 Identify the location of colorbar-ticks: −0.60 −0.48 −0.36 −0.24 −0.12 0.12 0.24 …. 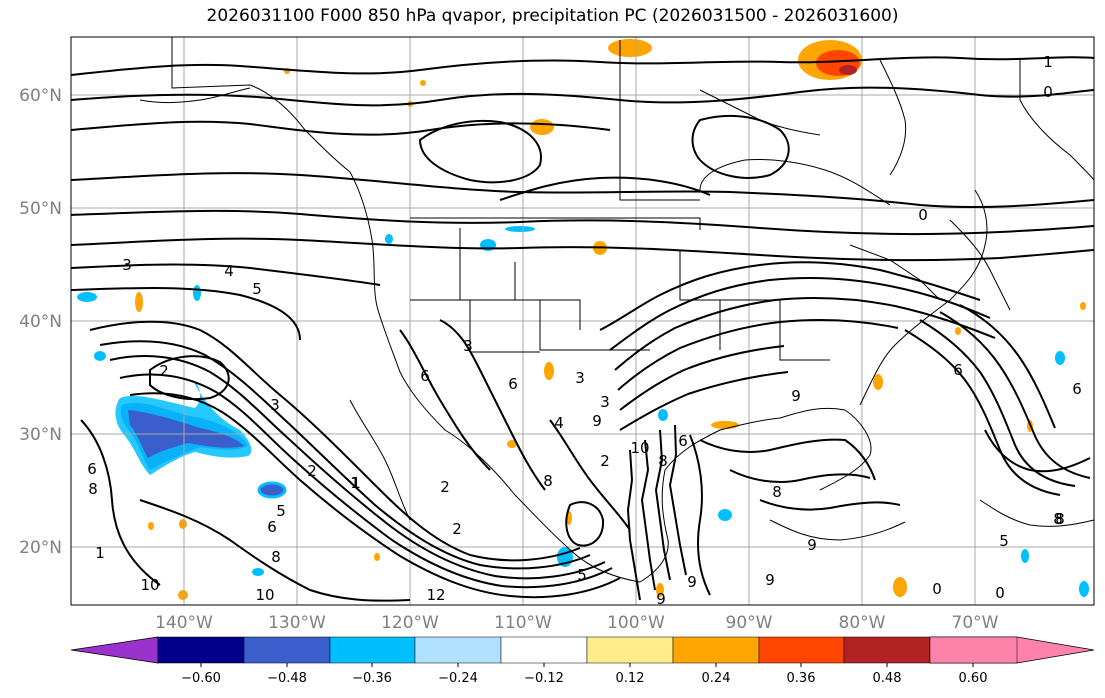
(584, 674).